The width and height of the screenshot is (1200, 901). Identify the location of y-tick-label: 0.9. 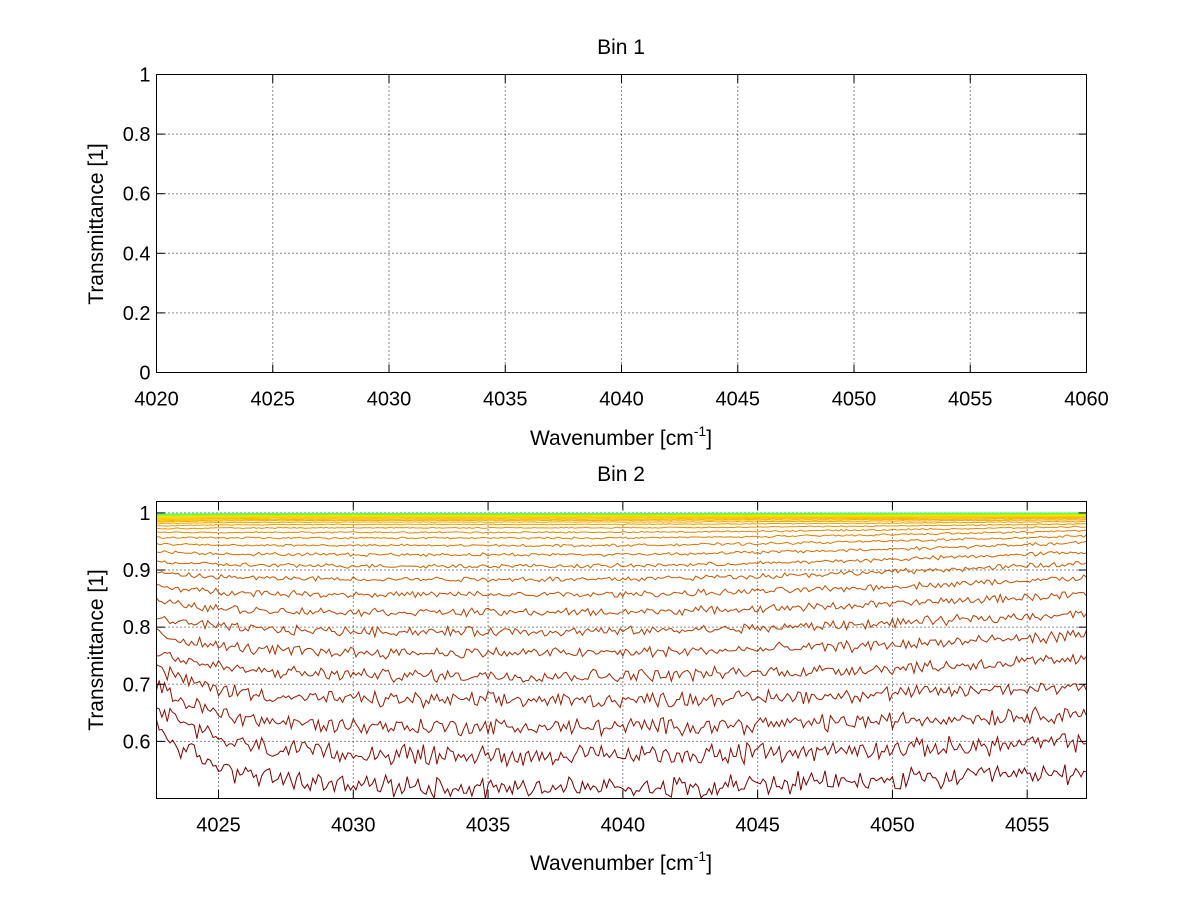
(137, 571).